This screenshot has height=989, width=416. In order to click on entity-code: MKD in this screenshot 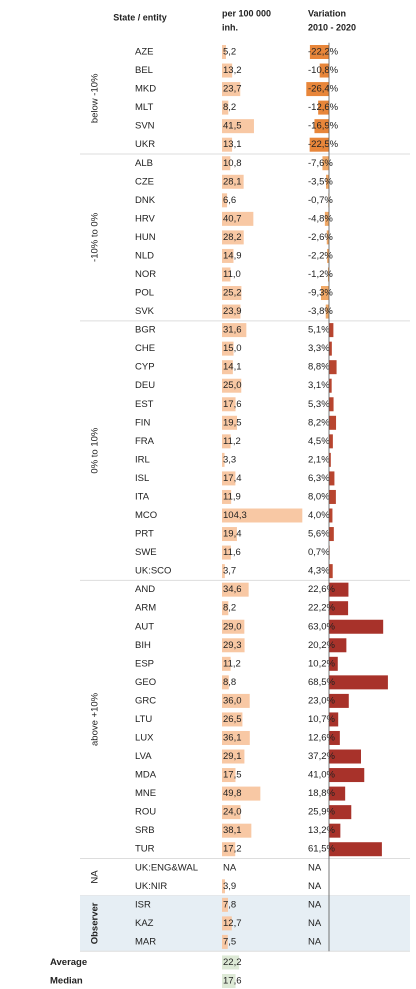, I will do `click(145, 89)`.